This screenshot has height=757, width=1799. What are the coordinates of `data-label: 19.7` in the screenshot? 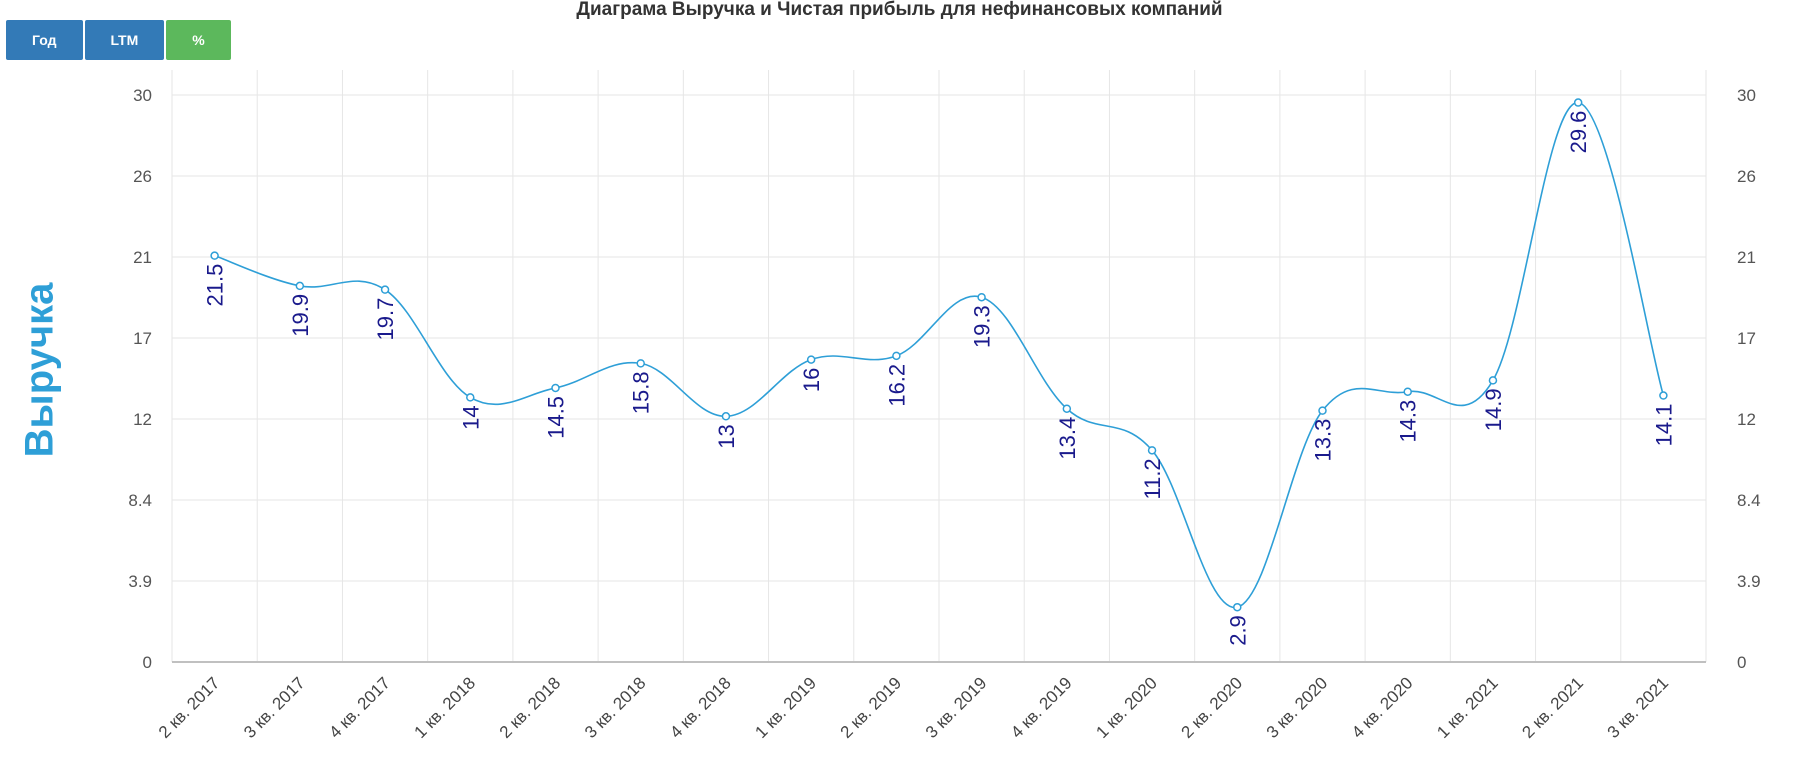 It's located at (385, 319).